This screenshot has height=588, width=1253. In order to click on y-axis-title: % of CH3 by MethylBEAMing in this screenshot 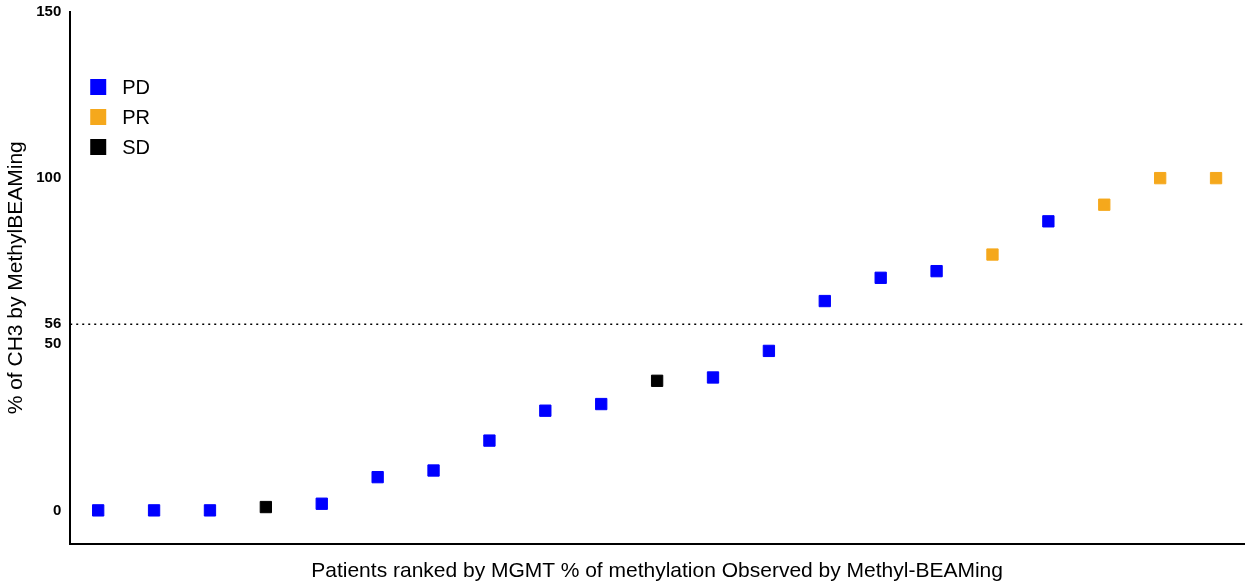, I will do `click(15, 278)`.